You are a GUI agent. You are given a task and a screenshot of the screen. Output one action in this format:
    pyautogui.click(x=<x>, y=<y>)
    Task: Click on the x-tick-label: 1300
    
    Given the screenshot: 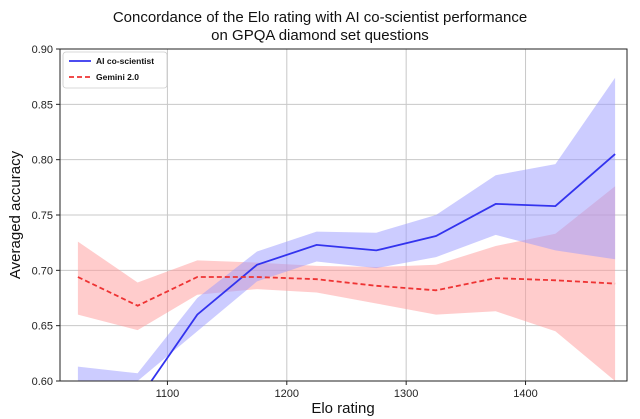 What is the action you would take?
    pyautogui.click(x=406, y=394)
    